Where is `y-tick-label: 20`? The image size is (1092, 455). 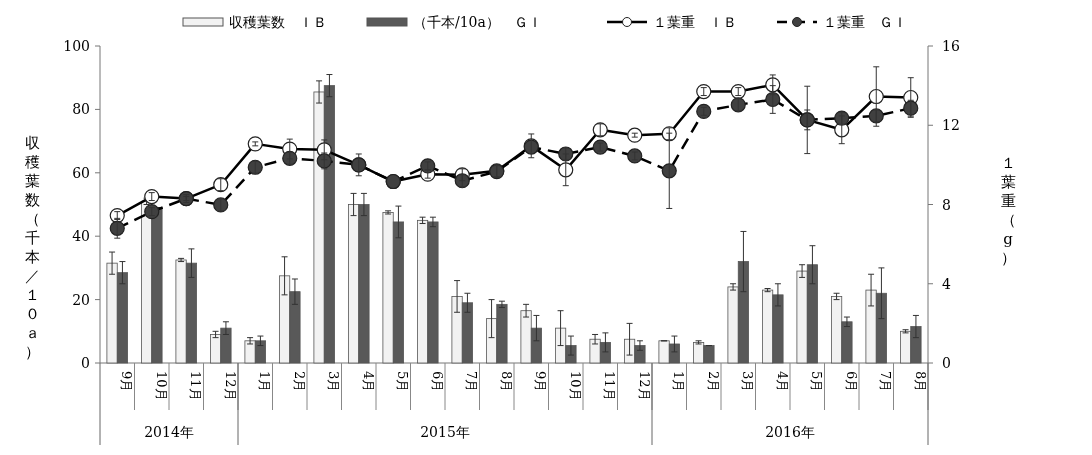
y-tick-label: 20 is located at coordinates (81, 299).